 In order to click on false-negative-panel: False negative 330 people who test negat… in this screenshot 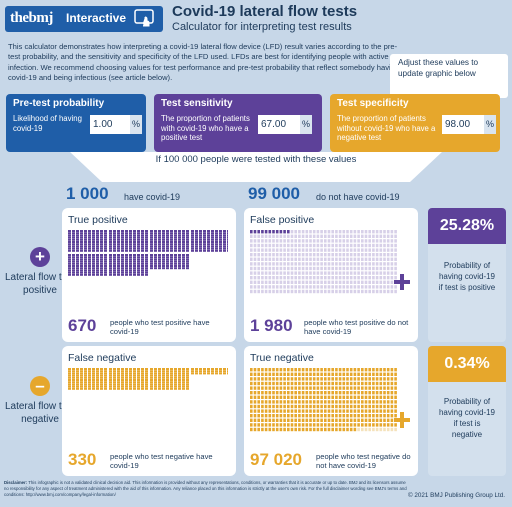, I will do `click(149, 411)`.